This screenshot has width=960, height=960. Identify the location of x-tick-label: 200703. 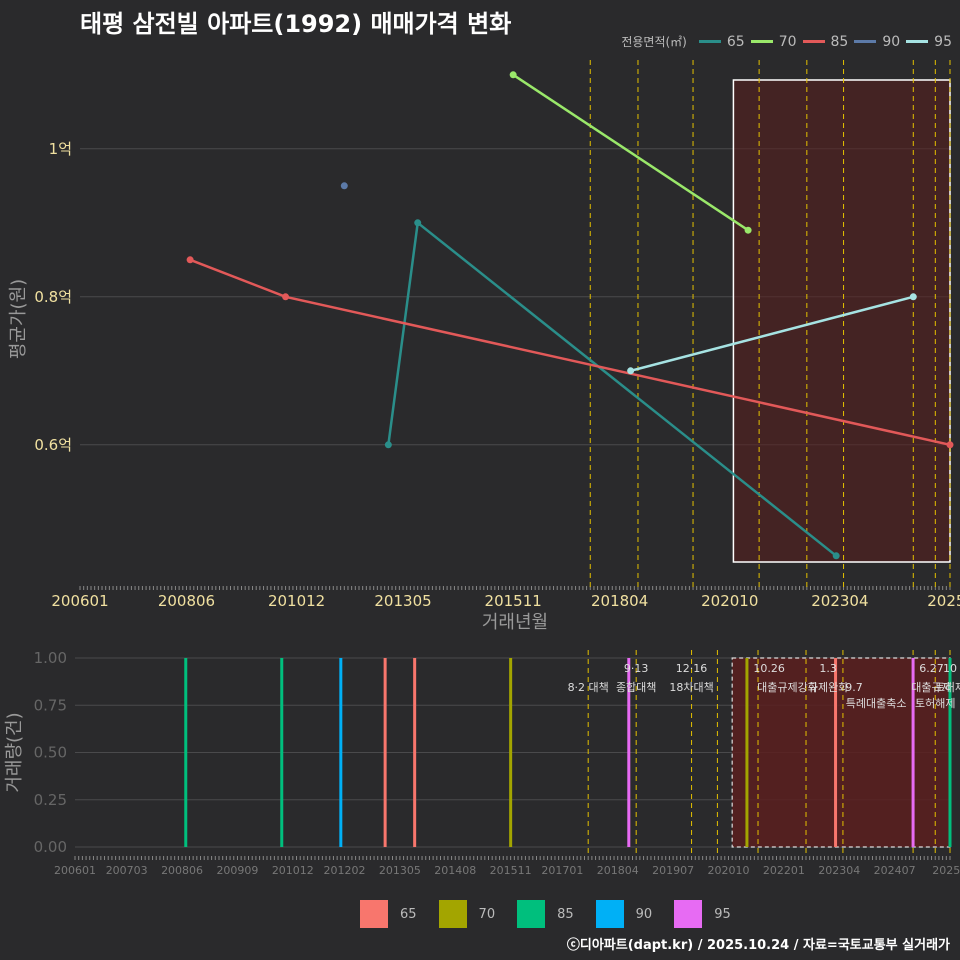
(127, 870).